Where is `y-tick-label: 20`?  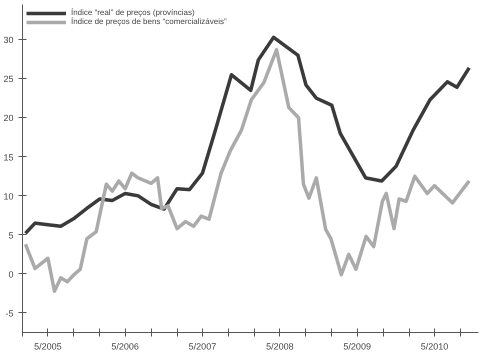
y-tick-label: 20 is located at coordinates (8, 118).